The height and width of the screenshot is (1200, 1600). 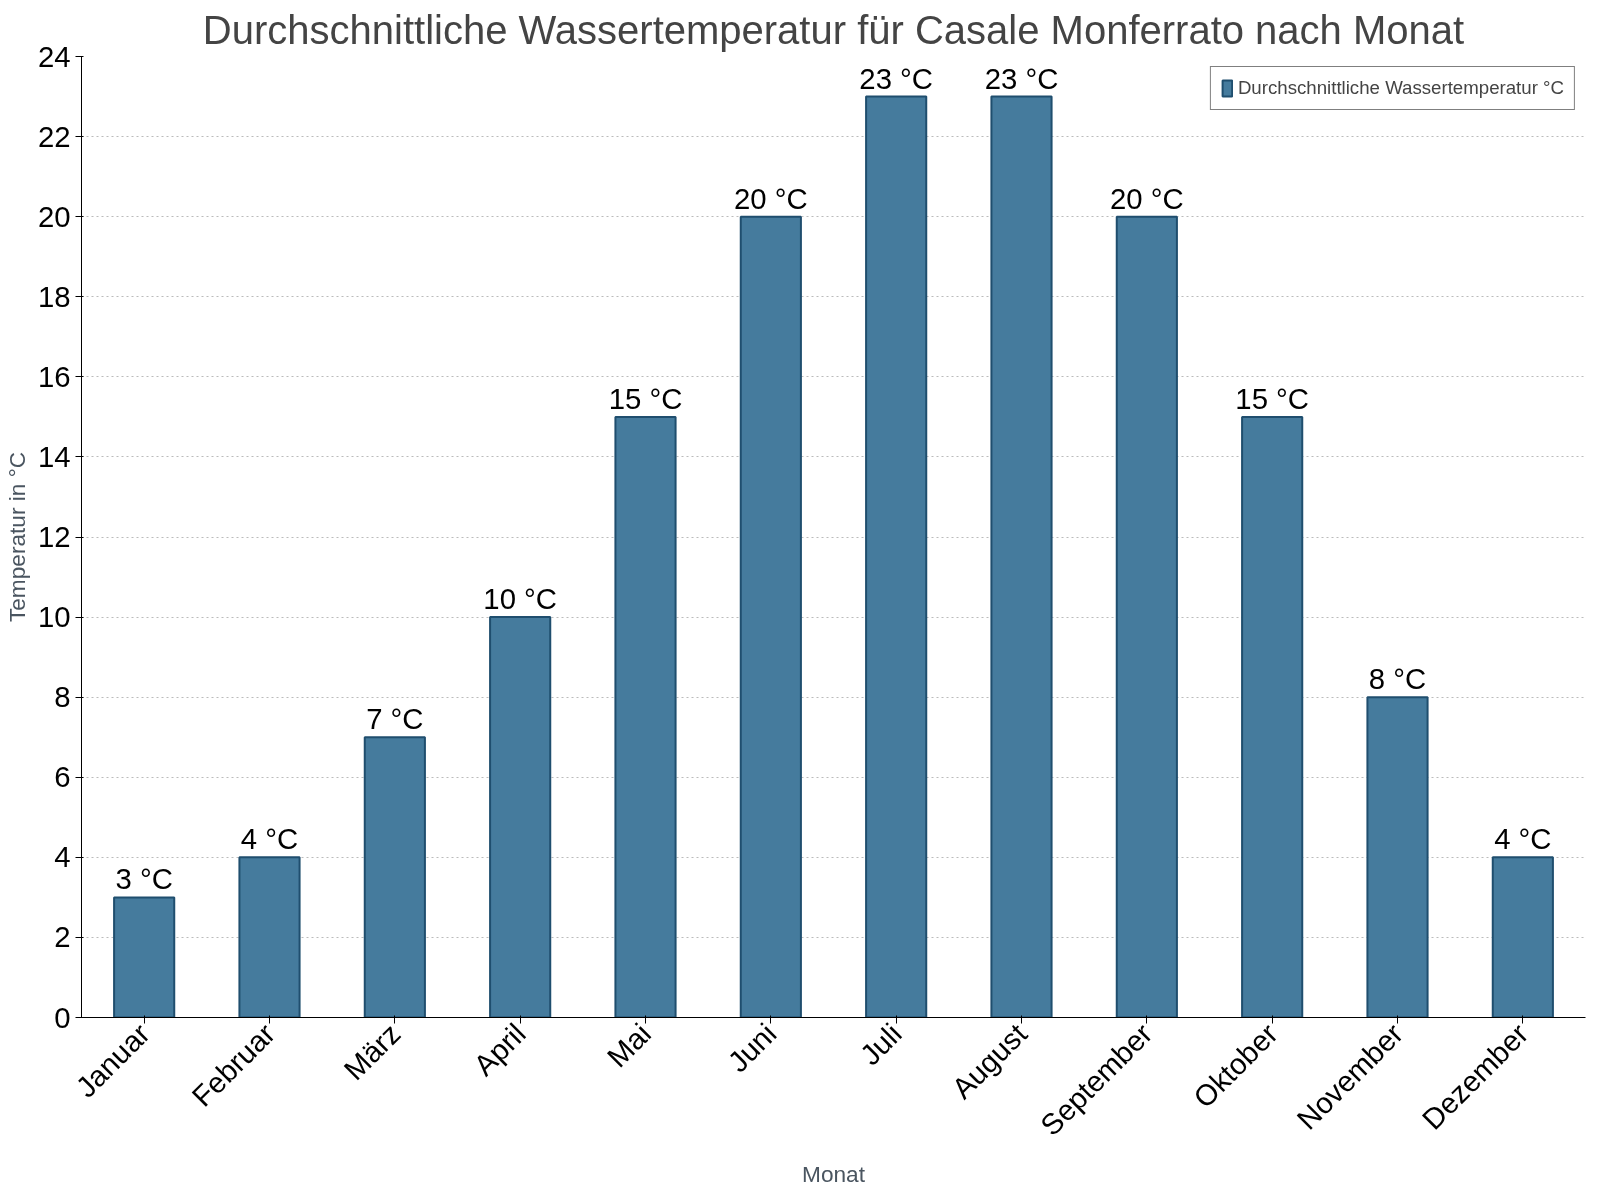 What do you see at coordinates (395, 719) in the screenshot?
I see `data-label: 7 °C` at bounding box center [395, 719].